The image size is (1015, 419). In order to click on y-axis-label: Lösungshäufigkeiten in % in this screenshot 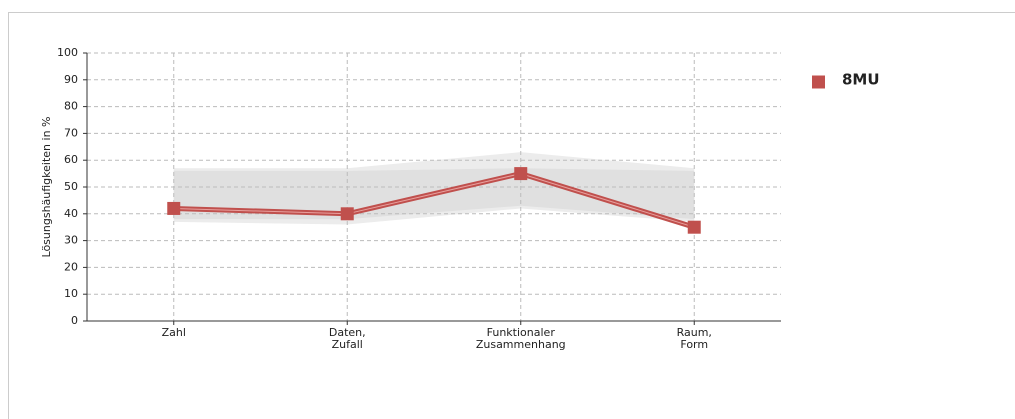, I will do `click(46, 187)`.